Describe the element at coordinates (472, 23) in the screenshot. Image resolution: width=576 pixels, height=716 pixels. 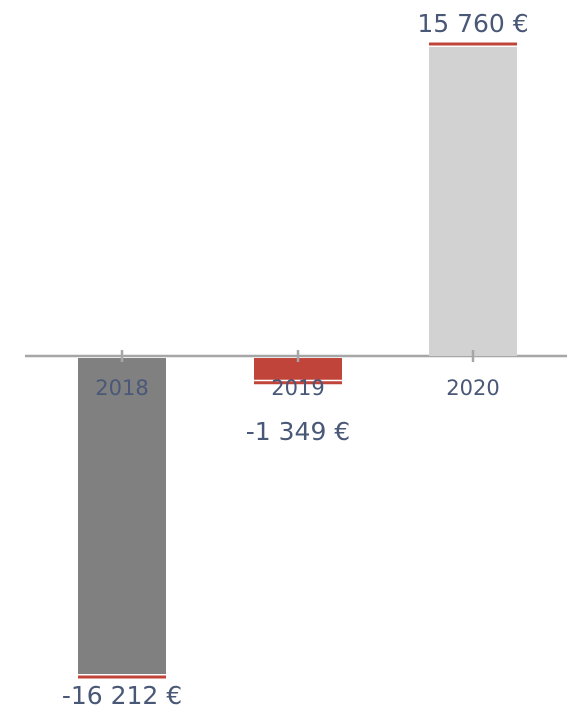
I see `value-label: 15 760 €` at that location.